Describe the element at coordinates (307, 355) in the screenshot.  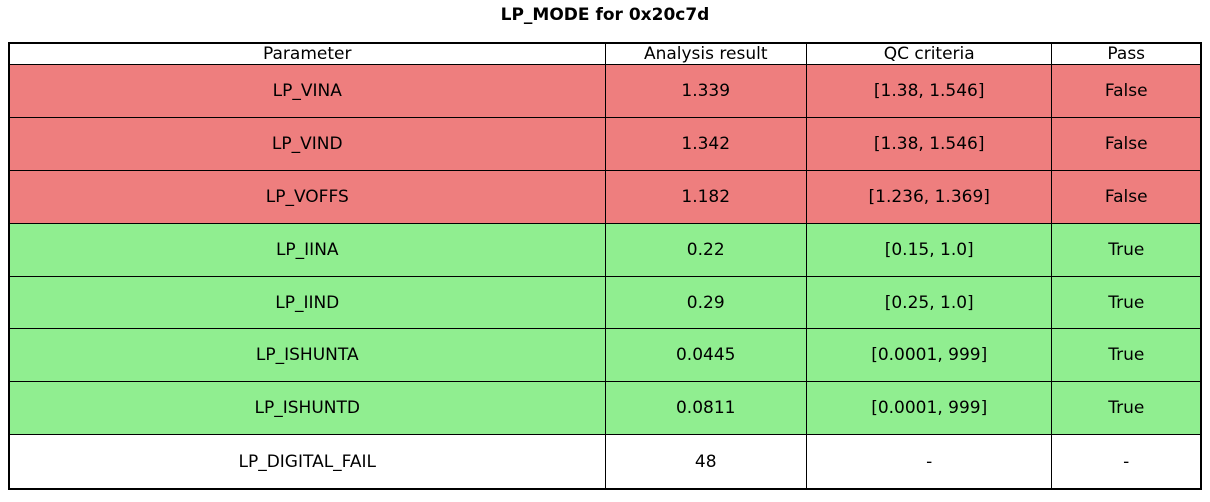
I see `parameter-cell: LP_ISHUNTA` at that location.